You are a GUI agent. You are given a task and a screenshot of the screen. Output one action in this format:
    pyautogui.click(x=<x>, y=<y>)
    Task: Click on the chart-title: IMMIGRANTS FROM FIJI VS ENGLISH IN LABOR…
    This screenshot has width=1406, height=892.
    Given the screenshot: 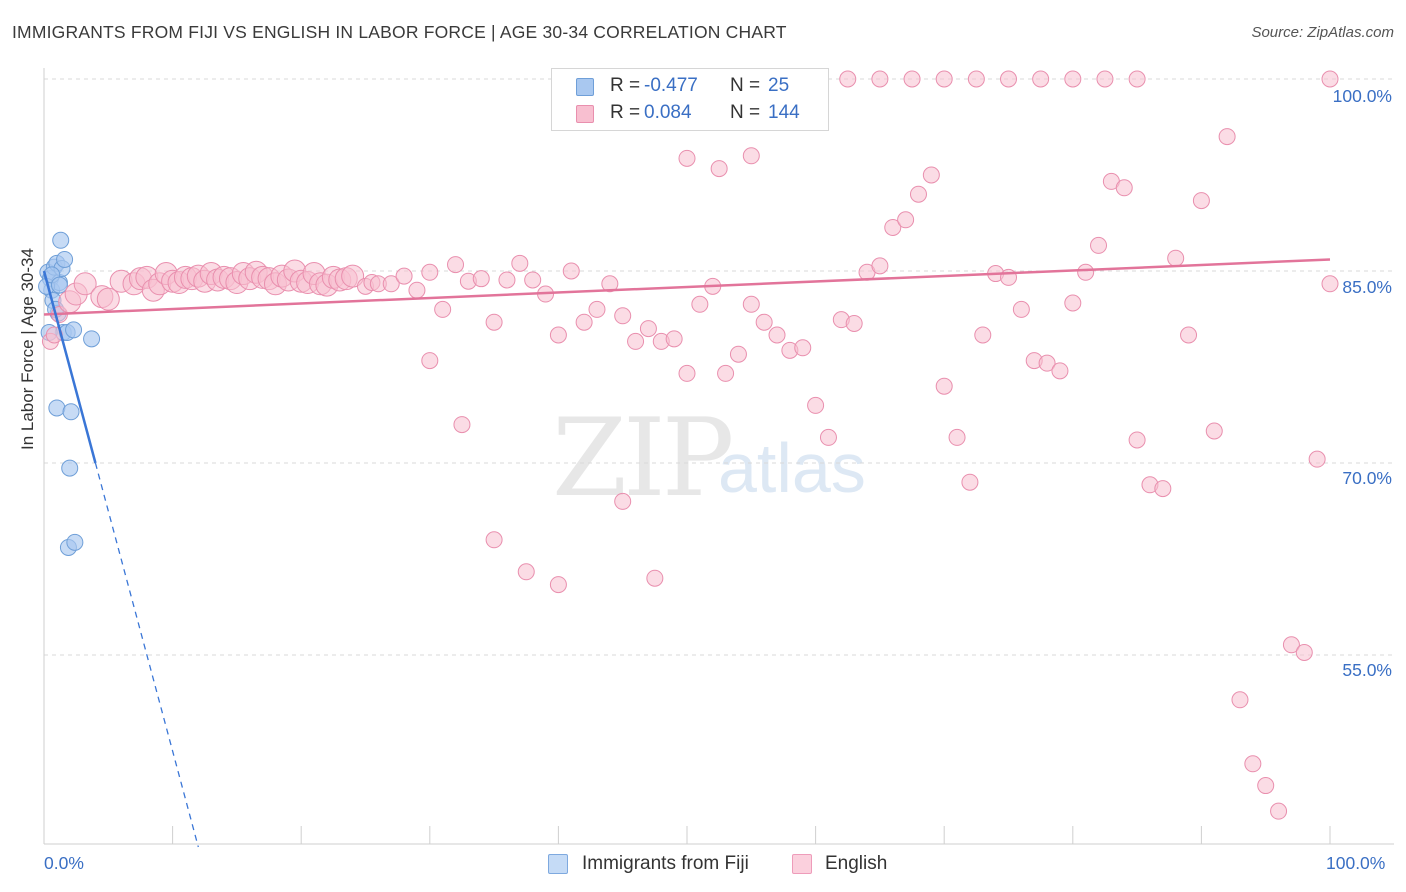 What is the action you would take?
    pyautogui.click(x=399, y=32)
    